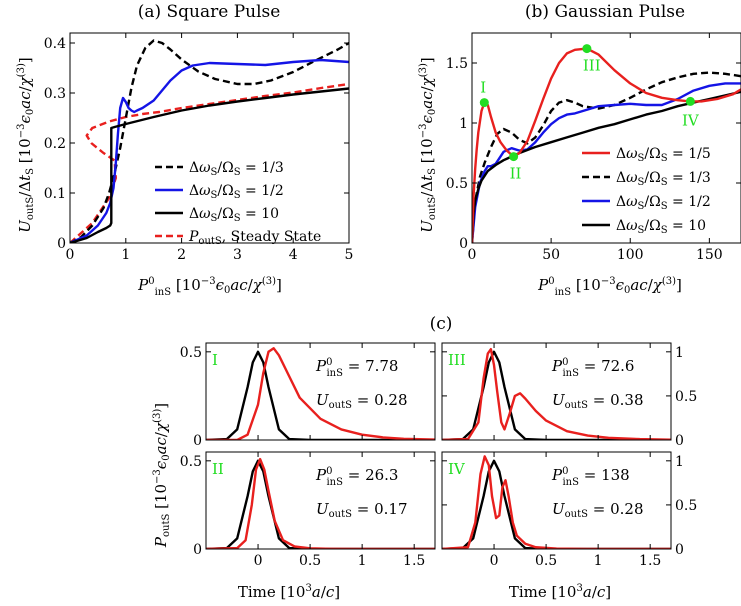  Describe the element at coordinates (560, 592) in the screenshot. I see `chart-c-xlabel-right: Time [103a/c]` at that location.